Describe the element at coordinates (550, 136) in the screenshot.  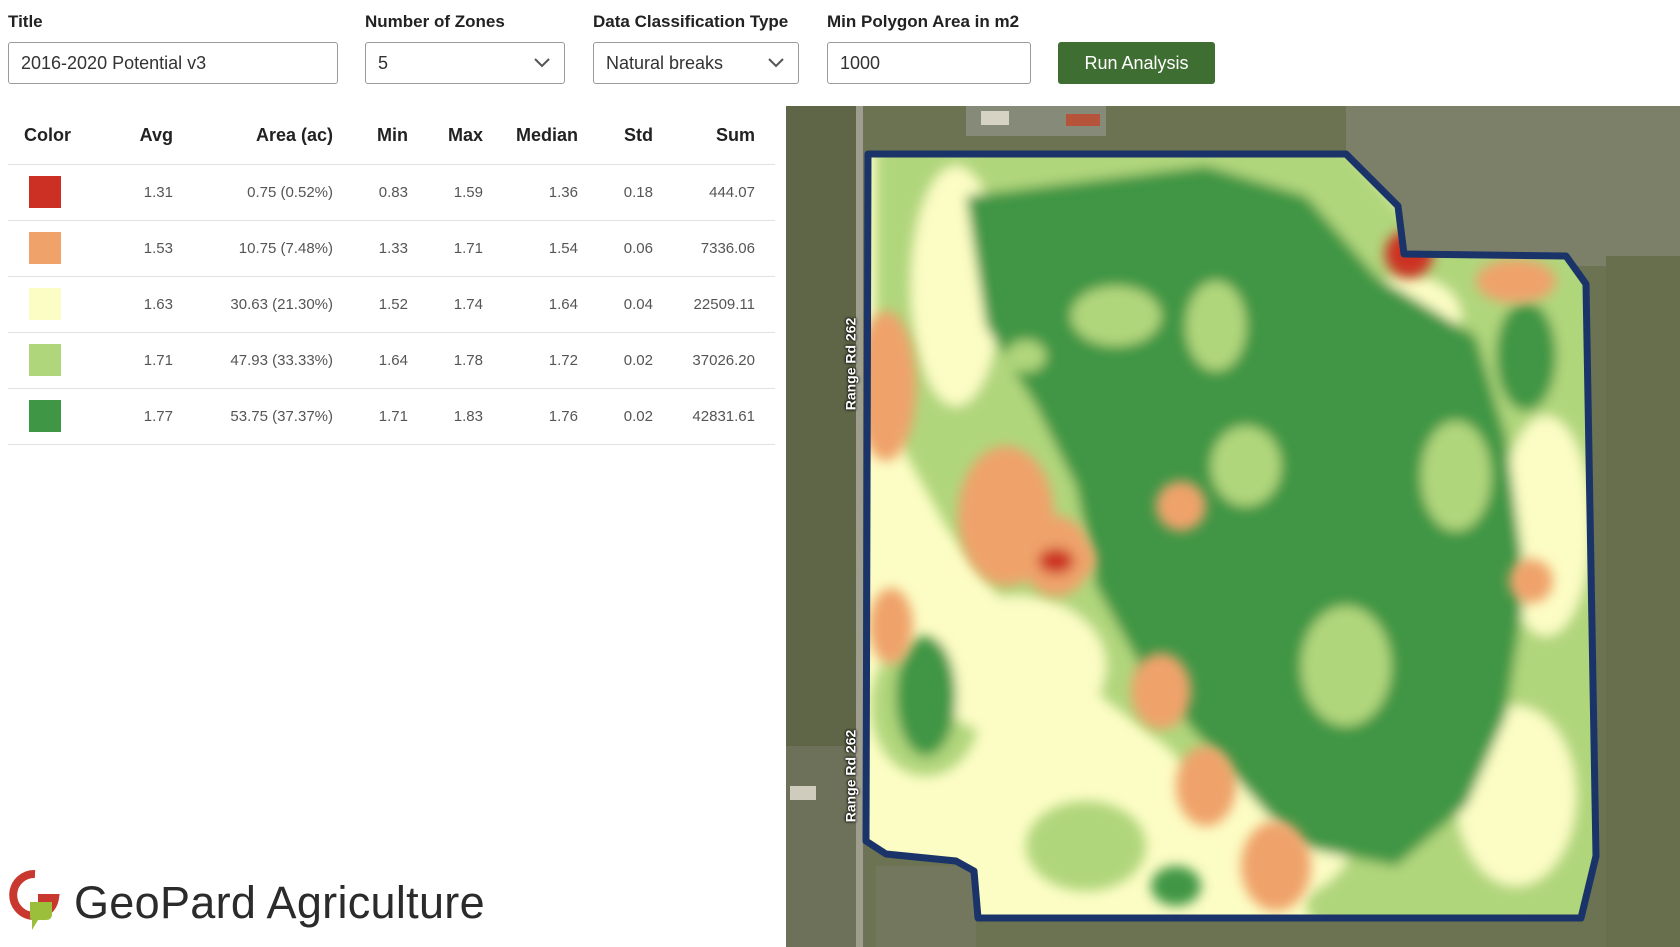
I see `col-header-median: Median` at that location.